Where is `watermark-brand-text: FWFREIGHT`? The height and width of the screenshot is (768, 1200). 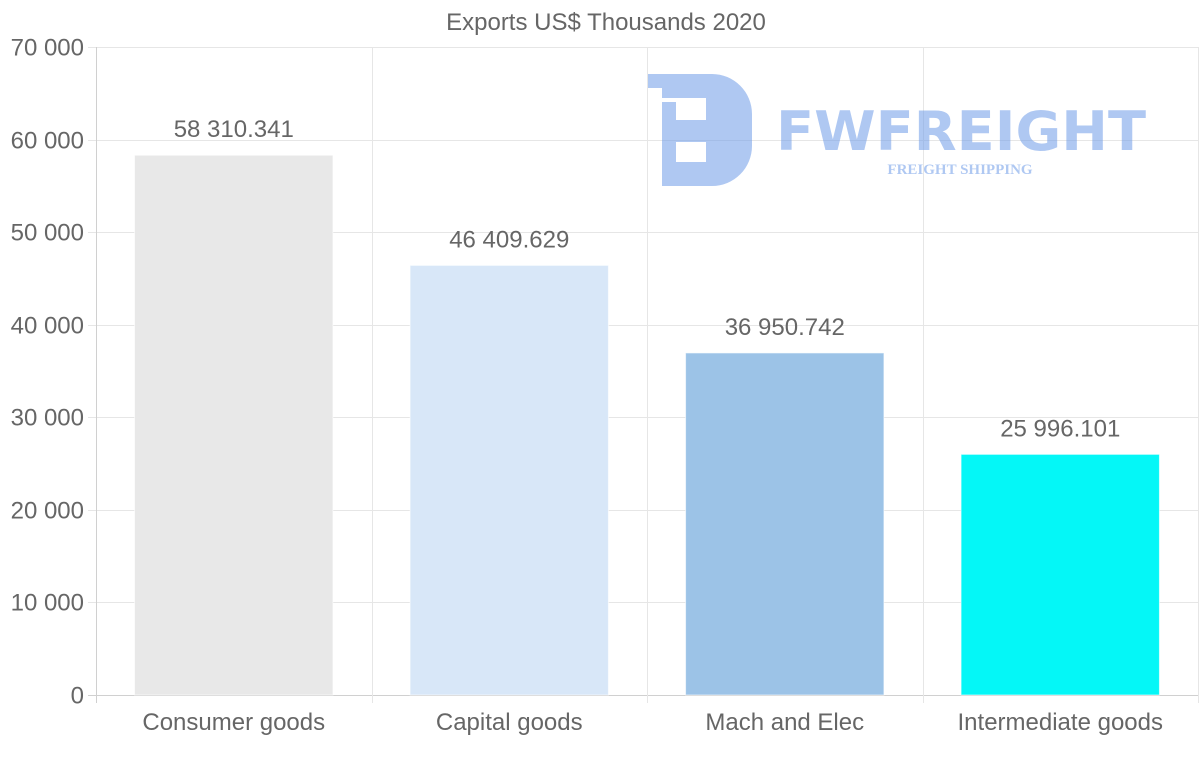 watermark-brand-text: FWFREIGHT is located at coordinates (961, 131).